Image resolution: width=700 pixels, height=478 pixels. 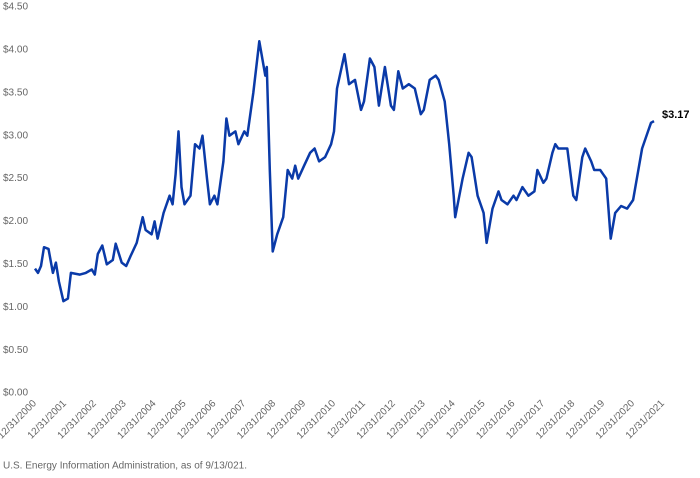 I want to click on end-value-label: $3.17, so click(x=676, y=115).